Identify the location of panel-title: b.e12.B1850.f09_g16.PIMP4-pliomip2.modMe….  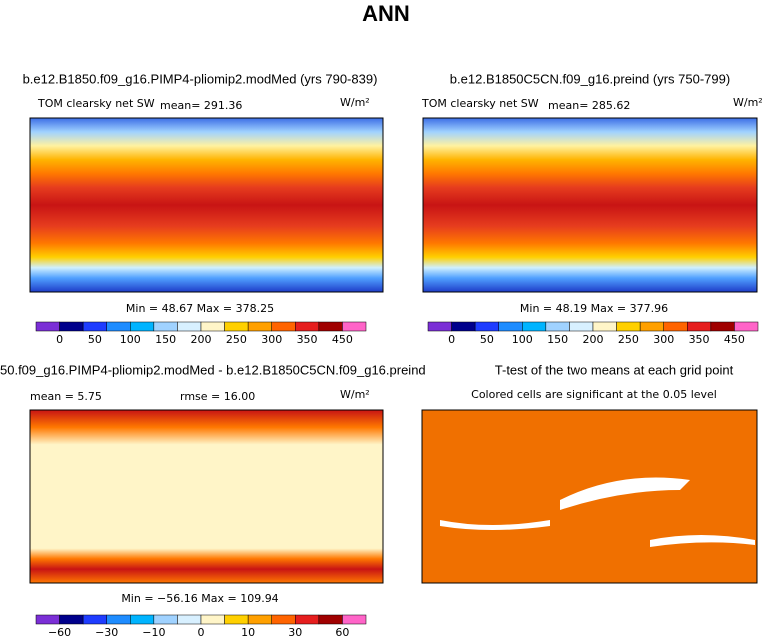
(200, 78).